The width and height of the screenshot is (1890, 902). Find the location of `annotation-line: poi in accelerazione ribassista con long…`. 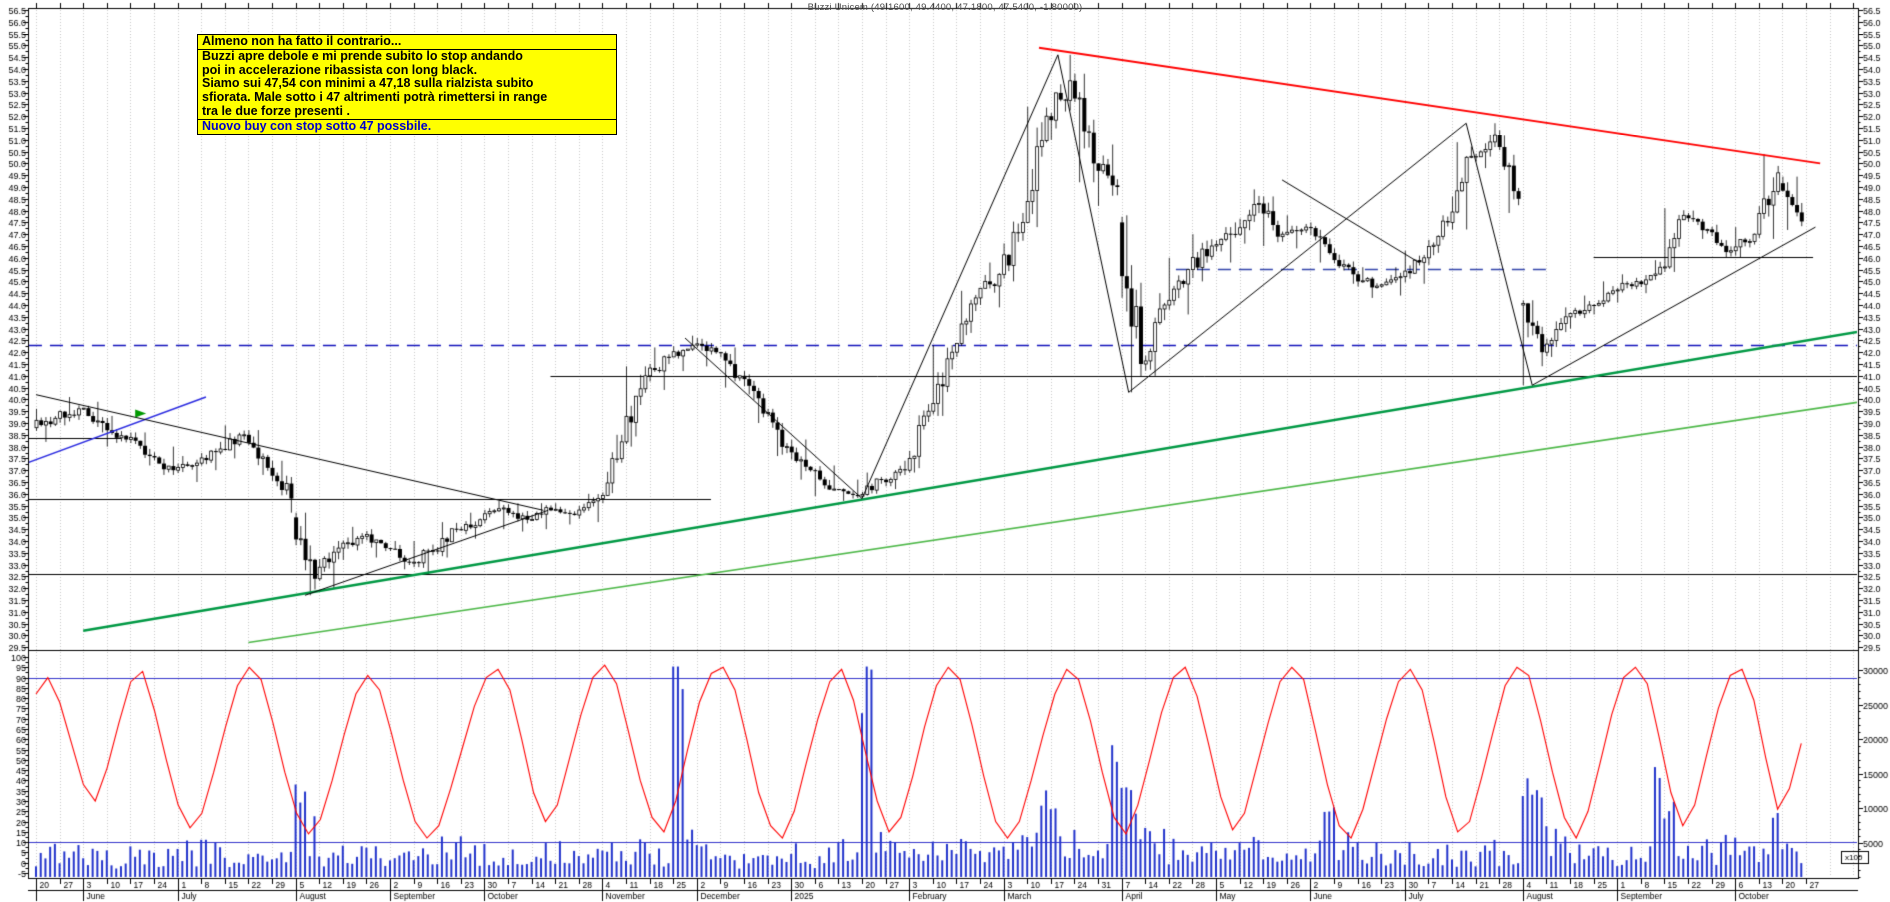

annotation-line: poi in accelerazione ribassista con long… is located at coordinates (340, 69).